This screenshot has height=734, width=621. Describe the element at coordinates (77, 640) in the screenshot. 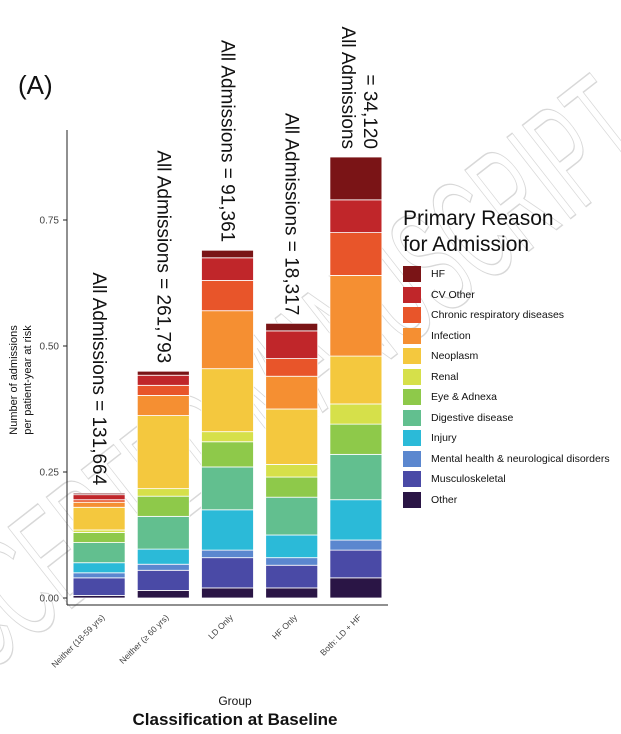

I see `x-tick-label: Neither (18-59 yrs)` at that location.